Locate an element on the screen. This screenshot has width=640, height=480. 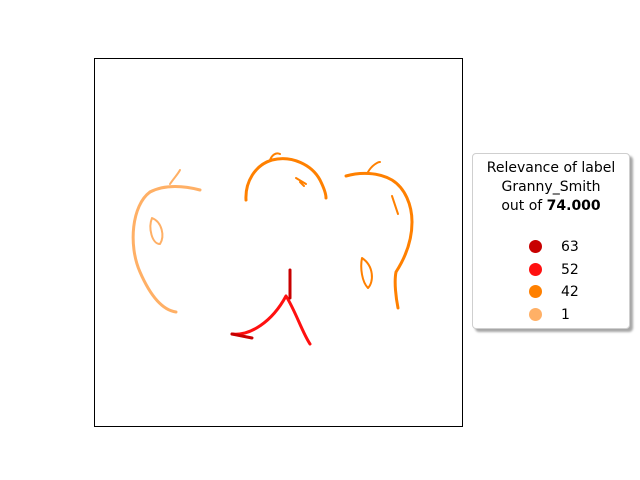
left-apple-top is located at coordinates (175, 189).